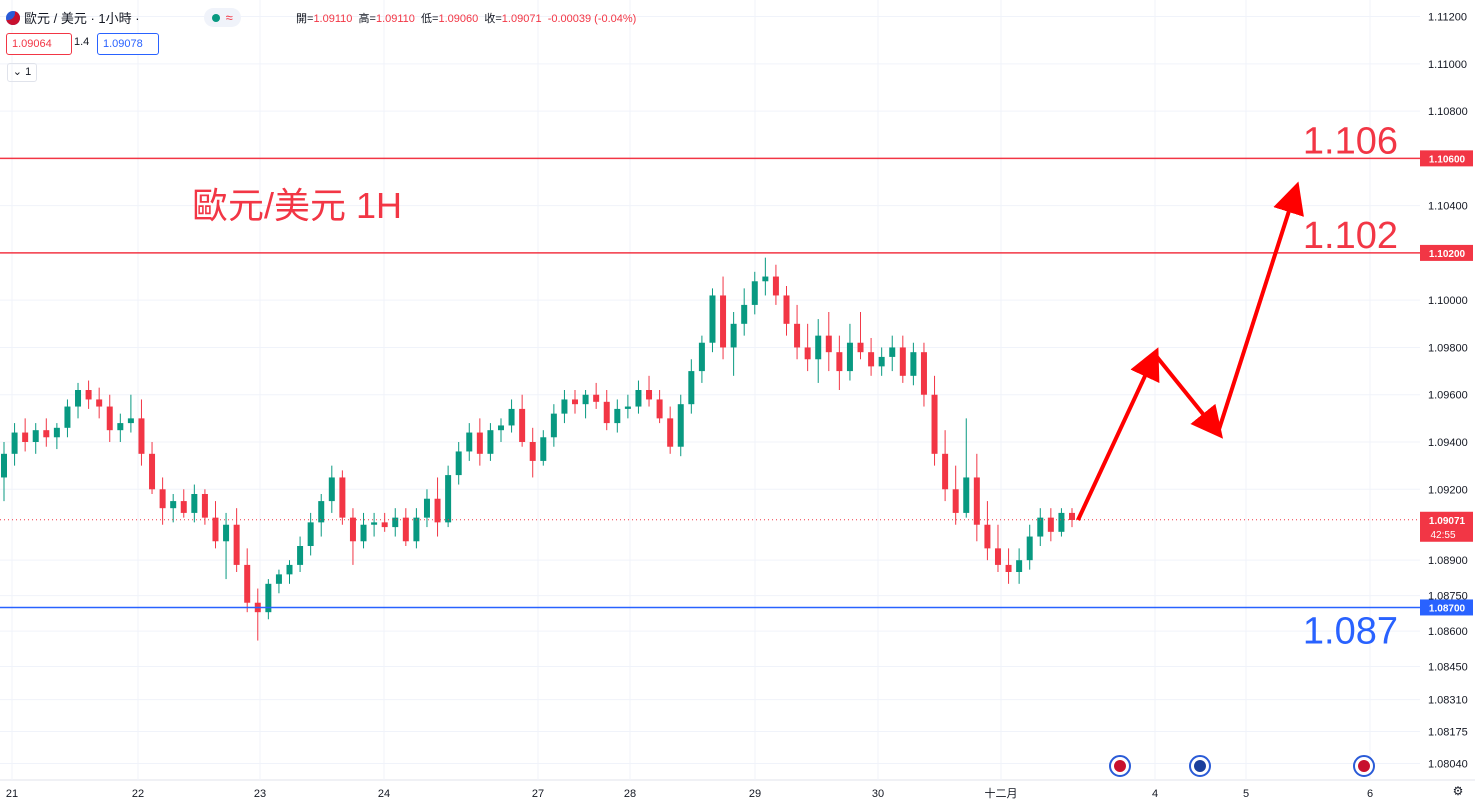 Image resolution: width=1475 pixels, height=805 pixels. What do you see at coordinates (333, 19) in the screenshot?
I see `open-value: 1.09110` at bounding box center [333, 19].